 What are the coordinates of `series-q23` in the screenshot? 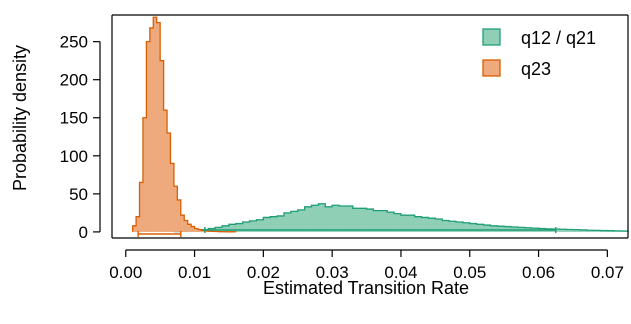 It's located at (184, 124).